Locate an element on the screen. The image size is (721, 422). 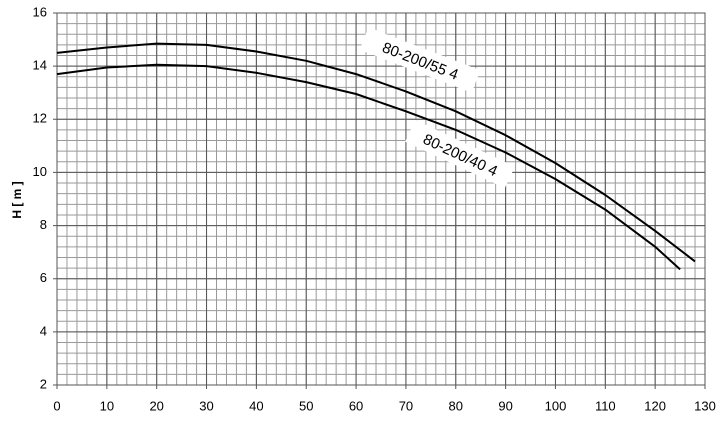
x-tick-label: 10 is located at coordinates (107, 405).